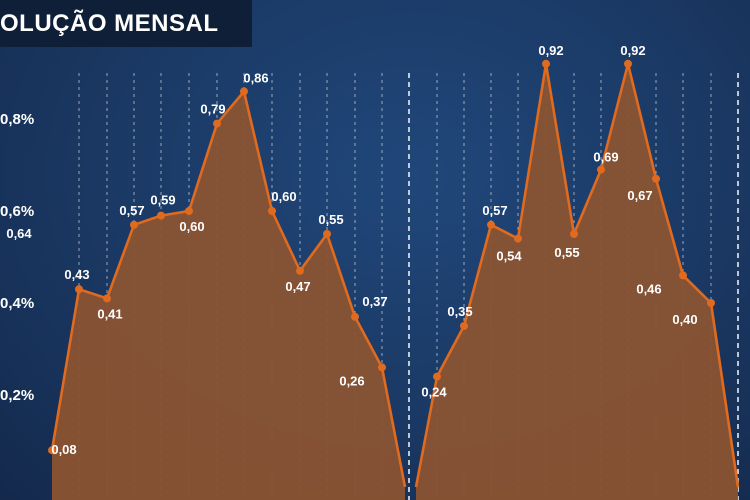 The image size is (750, 500). Describe the element at coordinates (434, 392) in the screenshot. I see `data-label: 0,24` at that location.